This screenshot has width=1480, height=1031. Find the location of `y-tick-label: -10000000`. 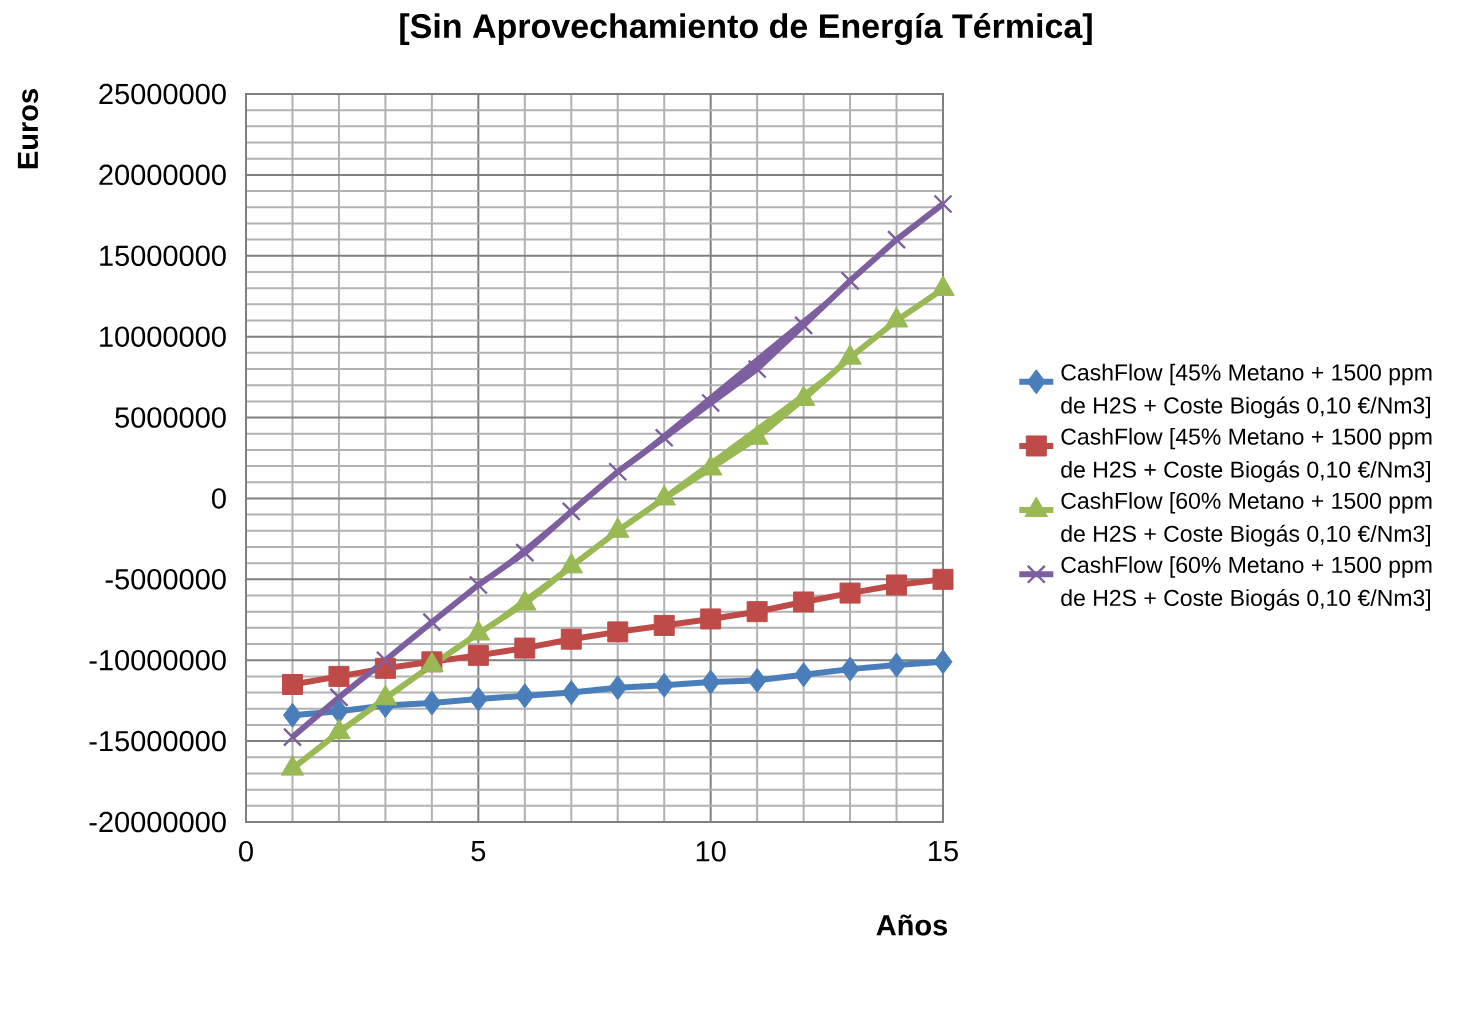

y-tick-label: -10000000 is located at coordinates (157, 660).